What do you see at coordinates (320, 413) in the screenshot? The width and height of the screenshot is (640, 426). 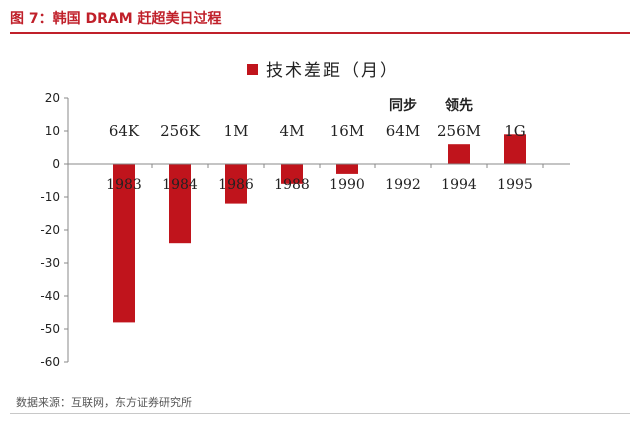 I see `source-rule` at bounding box center [320, 413].